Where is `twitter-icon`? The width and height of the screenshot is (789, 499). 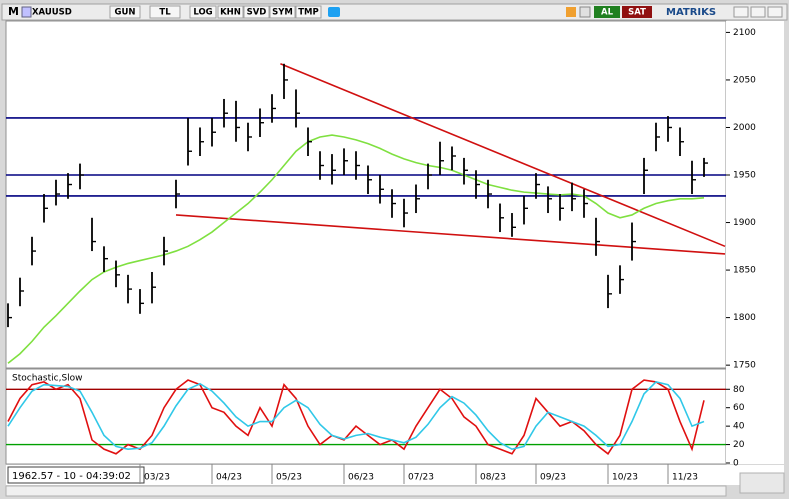 twitter-icon is located at coordinates (334, 12).